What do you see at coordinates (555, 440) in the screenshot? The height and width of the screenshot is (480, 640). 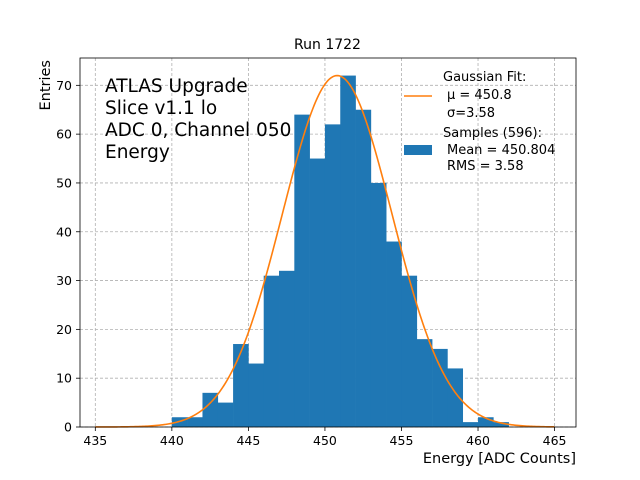 I see `x-tick-label: 465` at bounding box center [555, 440].